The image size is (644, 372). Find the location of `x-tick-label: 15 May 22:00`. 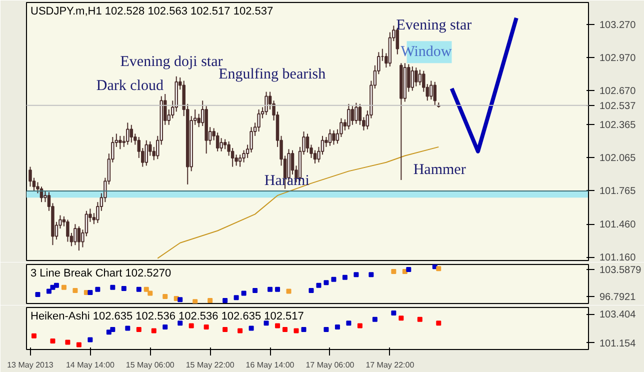

x-tick-label: 15 May 22:00 is located at coordinates (210, 365).